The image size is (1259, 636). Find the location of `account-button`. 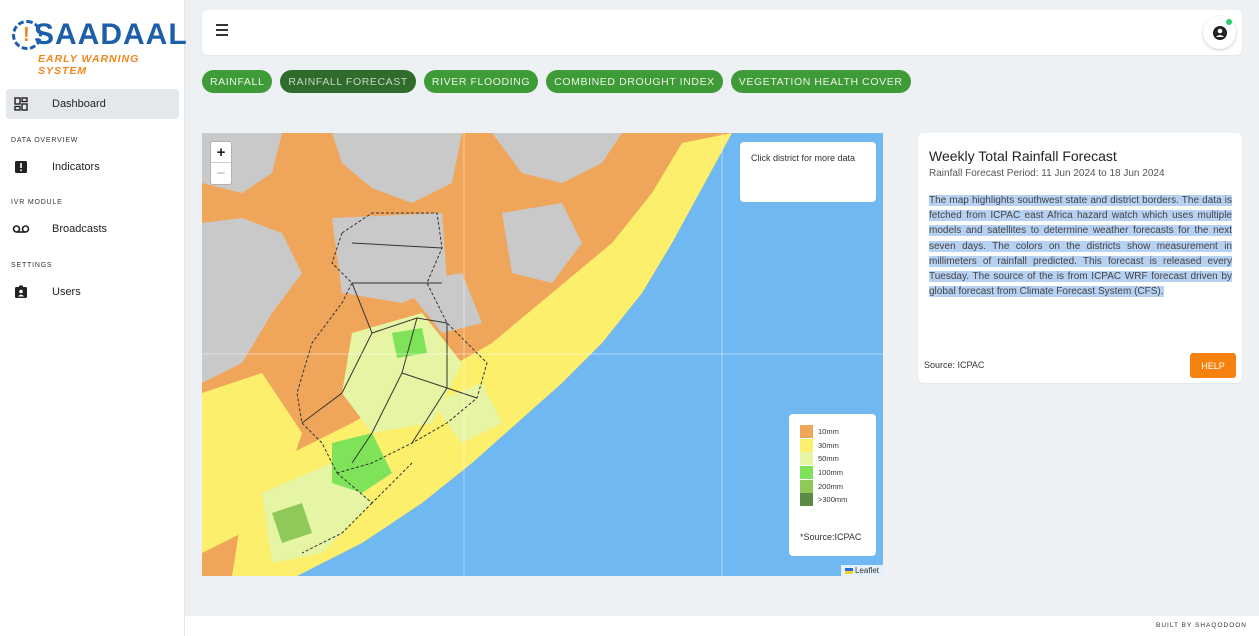

account-button is located at coordinates (1219, 32).